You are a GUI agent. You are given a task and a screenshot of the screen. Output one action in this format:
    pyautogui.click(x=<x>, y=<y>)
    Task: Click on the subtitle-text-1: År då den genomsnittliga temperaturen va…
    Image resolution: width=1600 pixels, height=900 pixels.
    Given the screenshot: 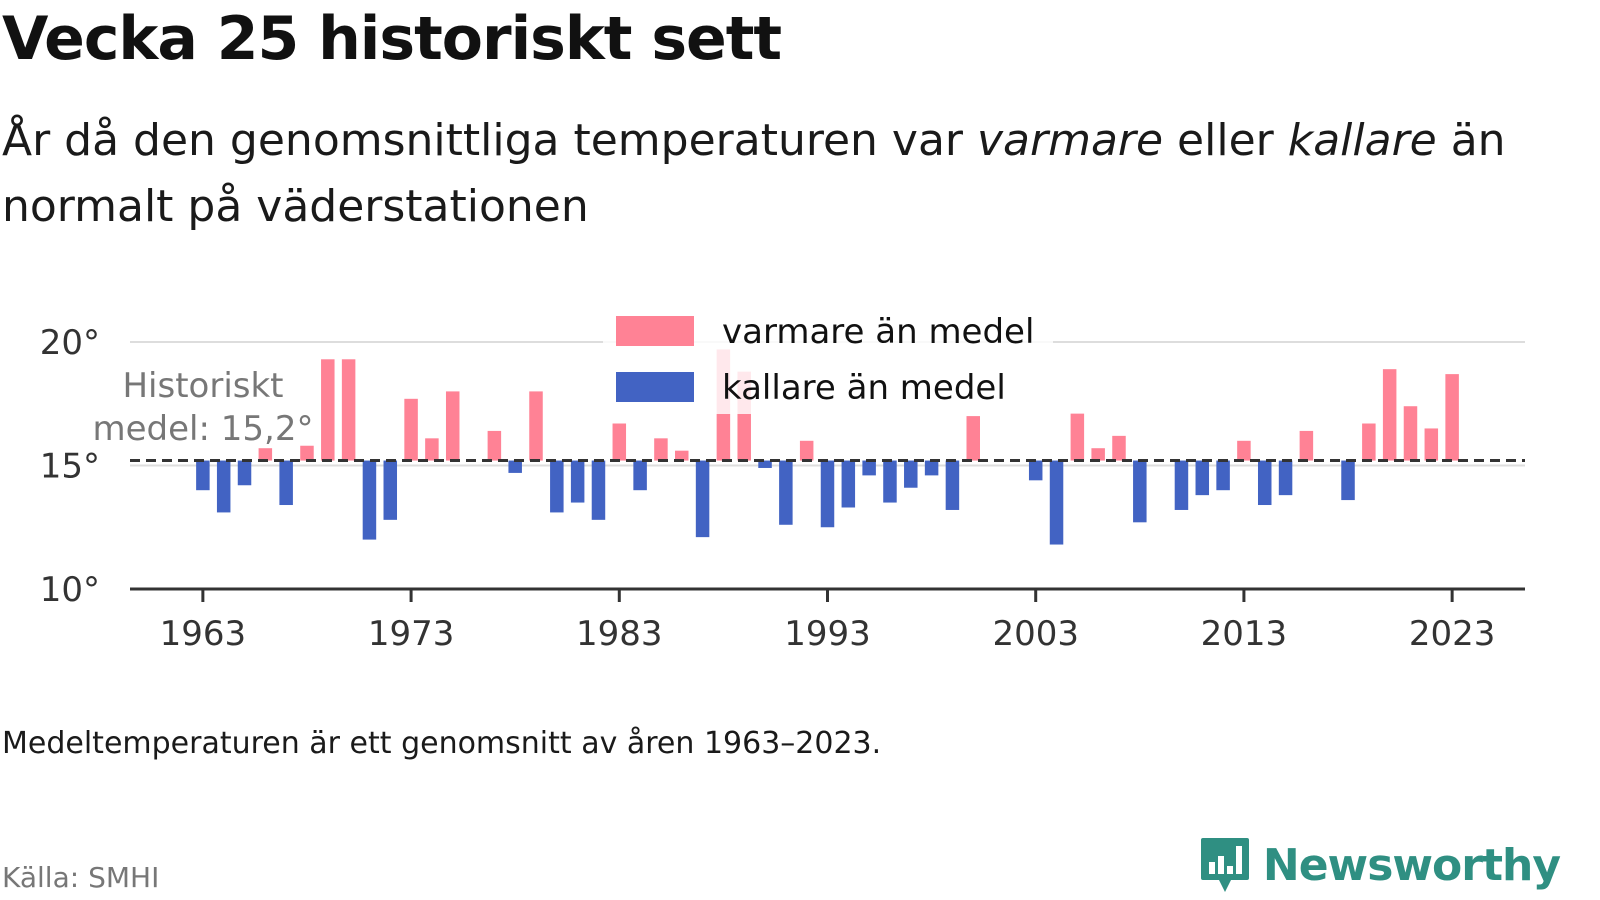 What is the action you would take?
    pyautogui.click(x=489, y=140)
    